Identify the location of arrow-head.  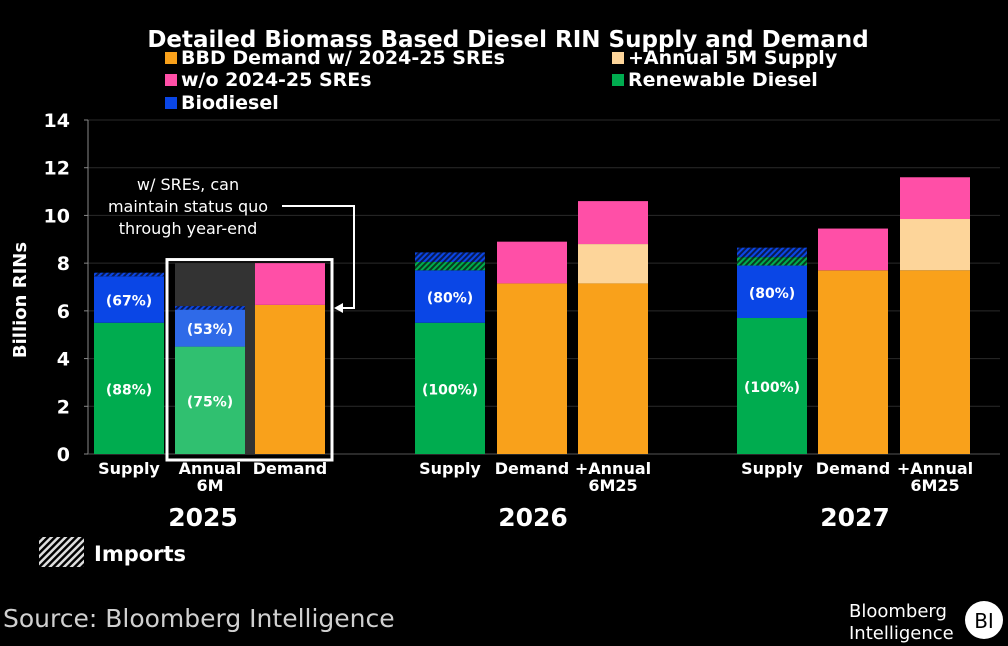
(338, 308).